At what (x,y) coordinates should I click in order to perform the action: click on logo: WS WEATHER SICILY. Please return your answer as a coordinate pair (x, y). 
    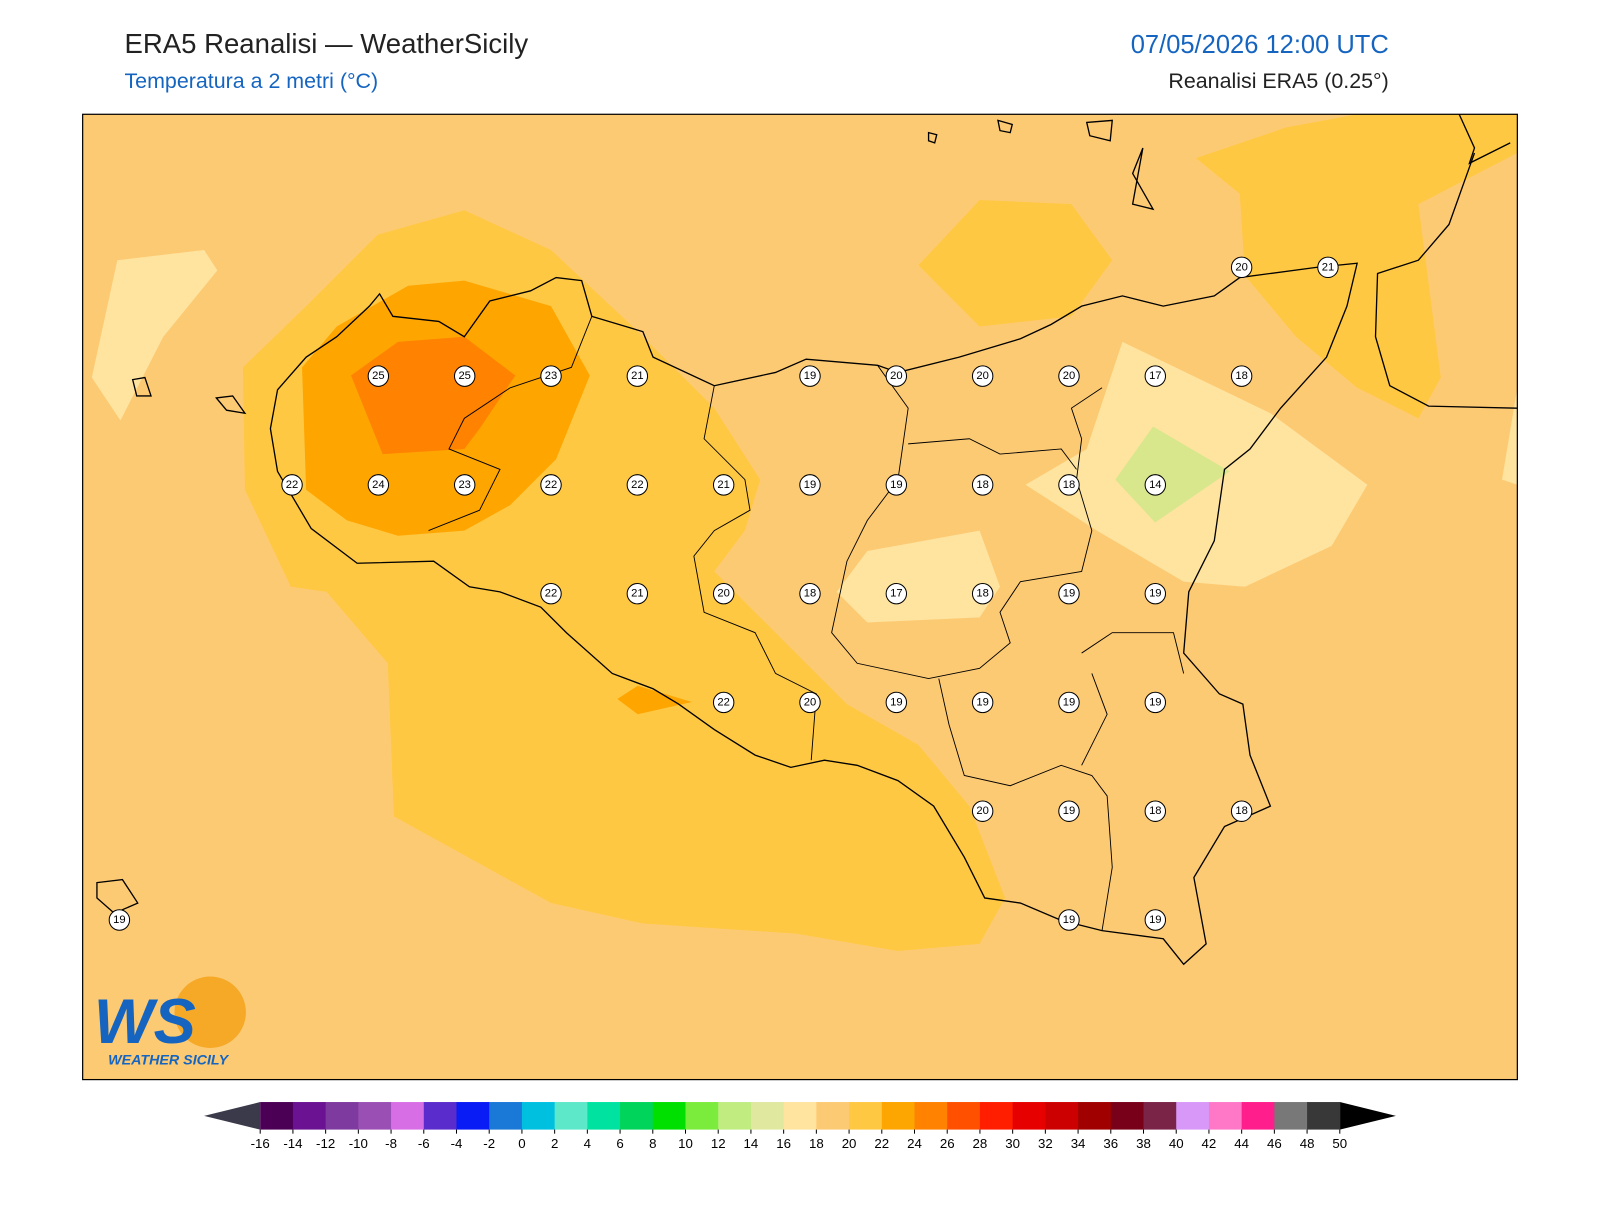
    Looking at the image, I should click on (170, 1022).